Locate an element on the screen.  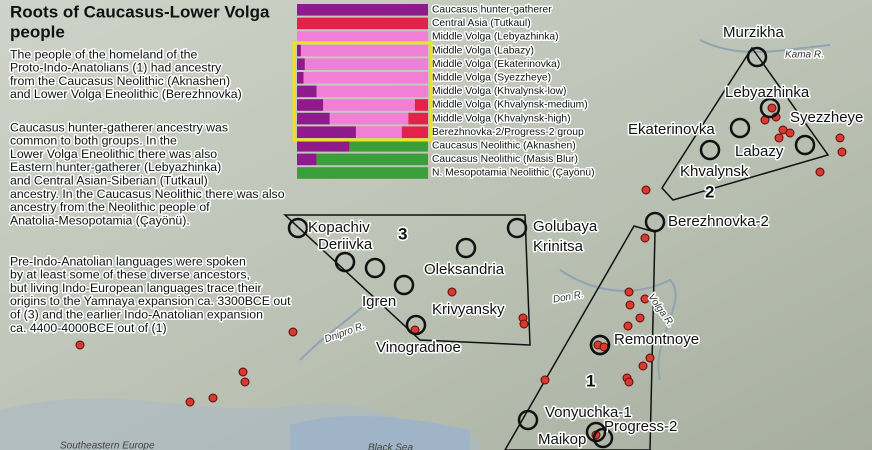
site-label: Lebyazhinka is located at coordinates (767, 92).